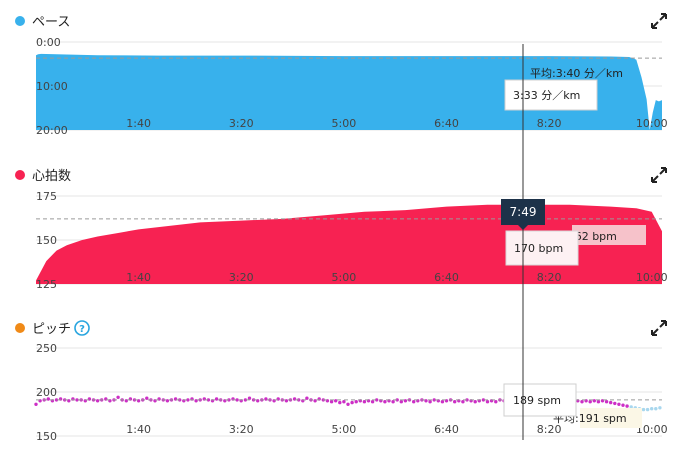 The height and width of the screenshot is (449, 683). Describe the element at coordinates (549, 429) in the screenshot. I see `cadence-x-tick-label: 8:20` at that location.